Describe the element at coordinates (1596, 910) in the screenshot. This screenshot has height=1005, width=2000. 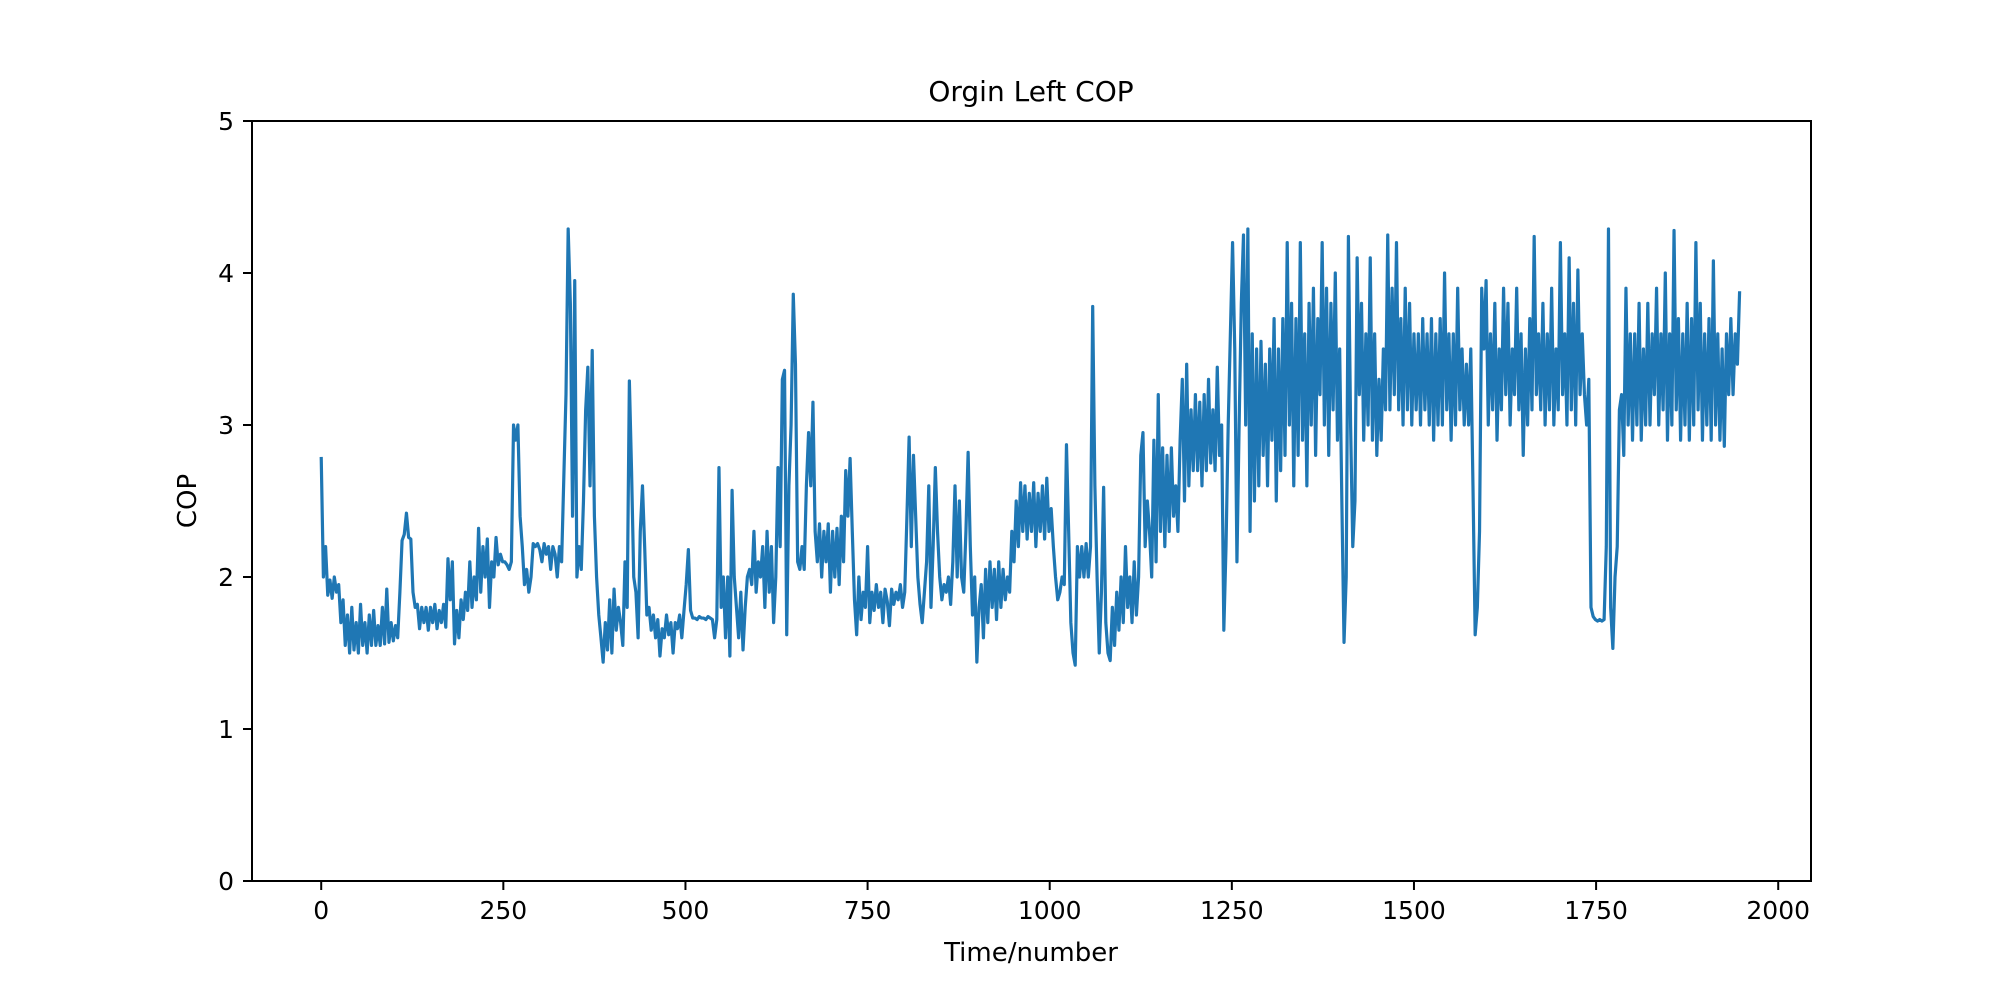
I see `x-tick-label: 1750` at that location.